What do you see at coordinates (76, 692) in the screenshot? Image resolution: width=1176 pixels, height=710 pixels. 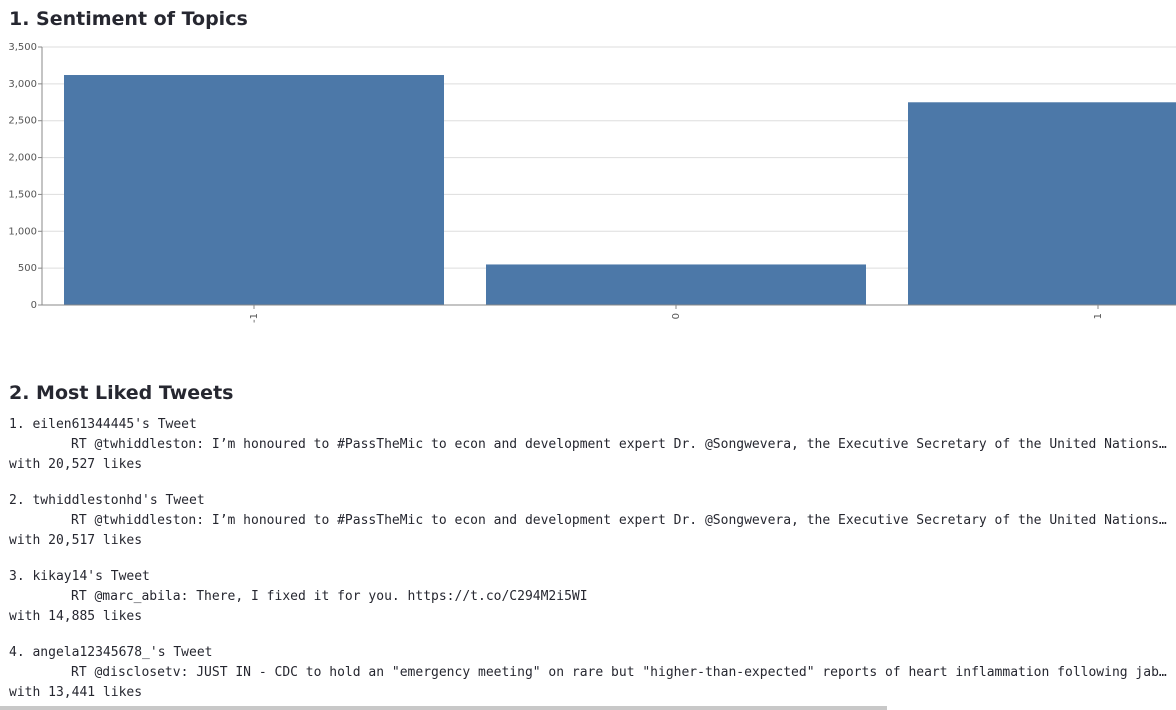 I see `tweet-likes: with 13,441 likes` at bounding box center [76, 692].